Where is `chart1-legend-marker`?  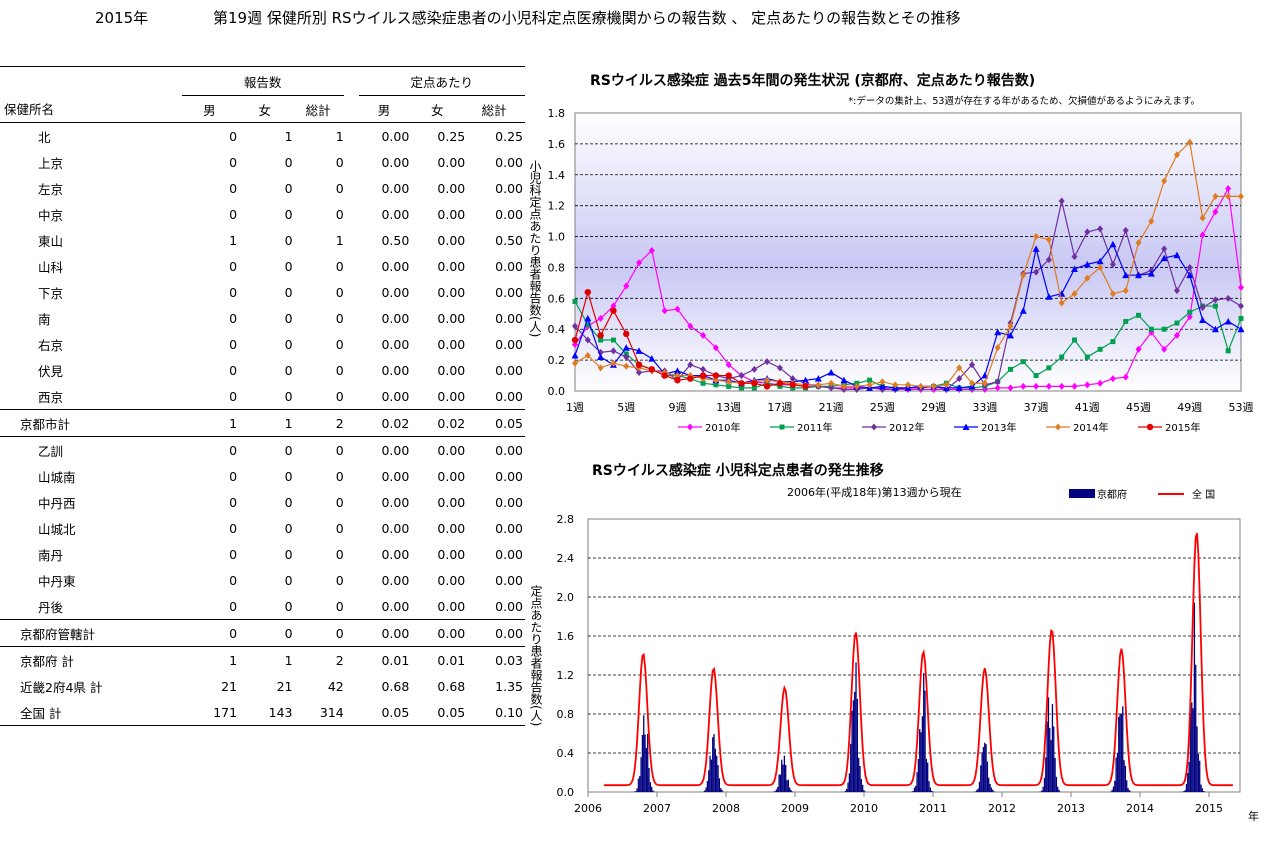 chart1-legend-marker is located at coordinates (1058, 427).